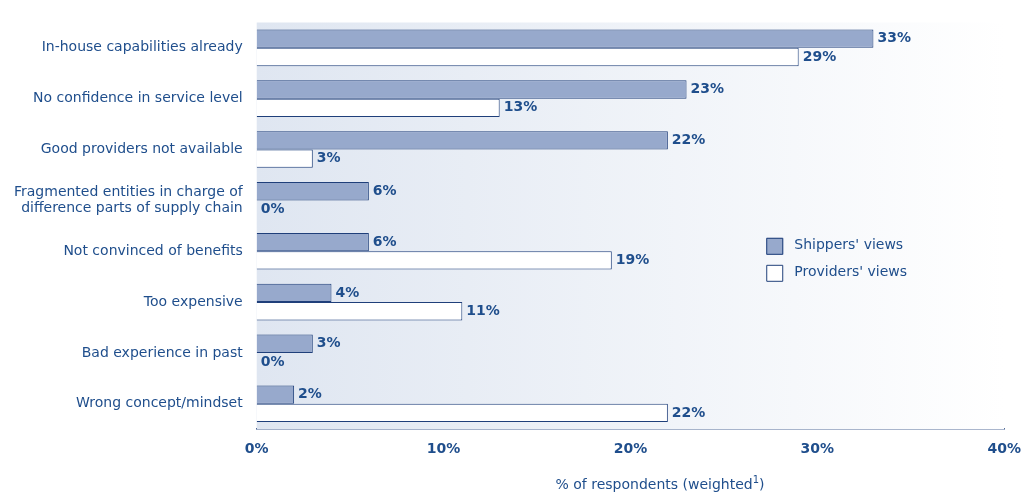 Image resolution: width=1033 pixels, height=497 pixels. Describe the element at coordinates (141, 148) in the screenshot. I see `y-tick-label: Good providers not available` at that location.